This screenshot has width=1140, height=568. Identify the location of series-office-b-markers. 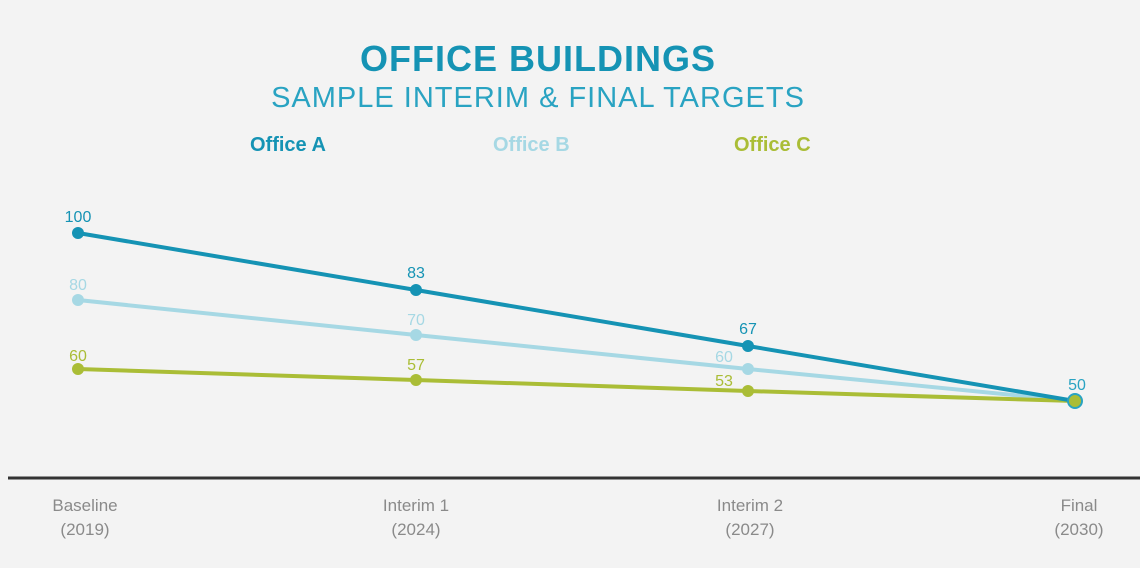
(413, 334).